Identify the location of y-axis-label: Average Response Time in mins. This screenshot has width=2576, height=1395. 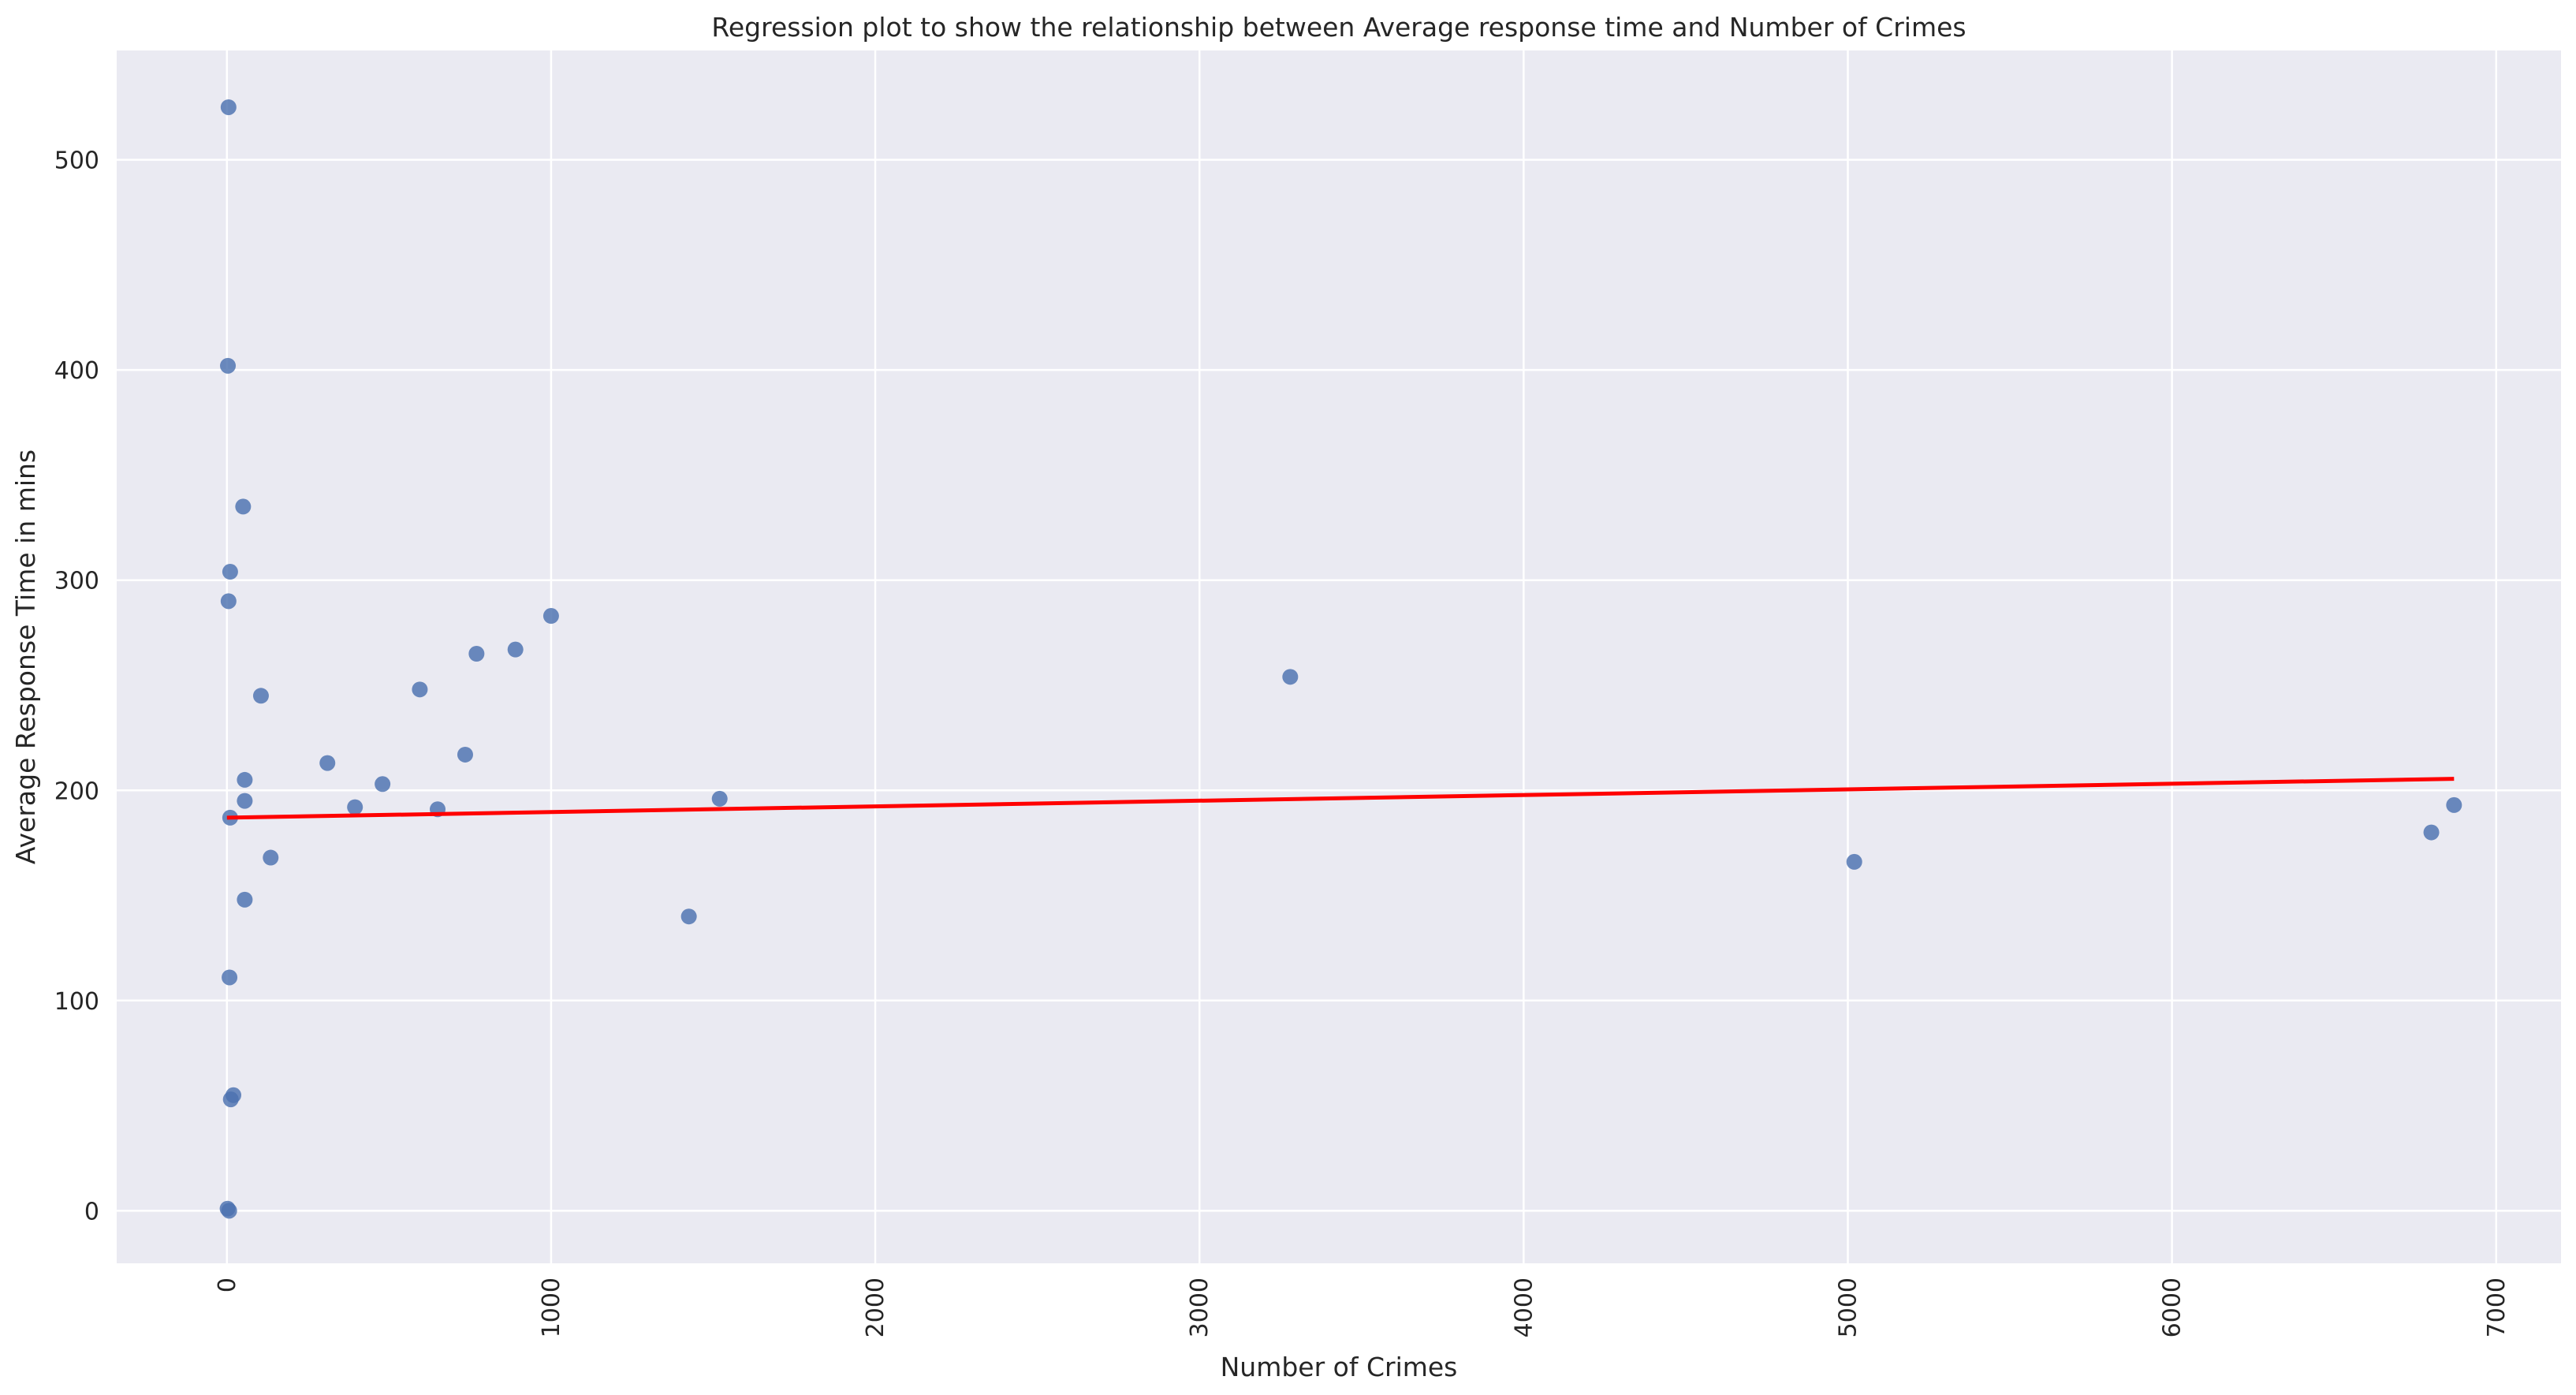
(26, 657).